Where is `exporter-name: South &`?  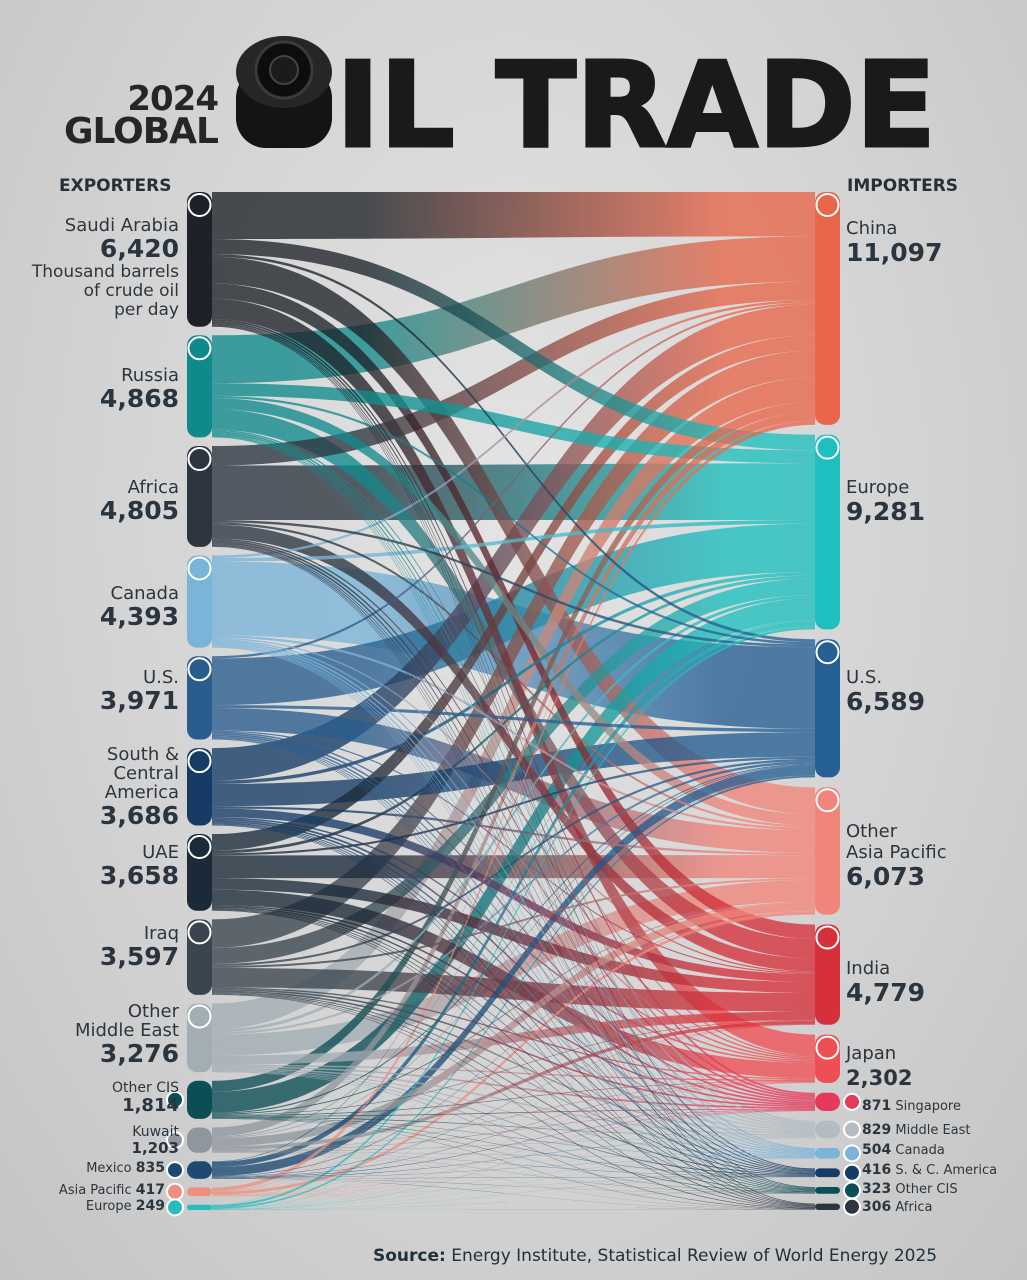
exporter-name: South & is located at coordinates (142, 754).